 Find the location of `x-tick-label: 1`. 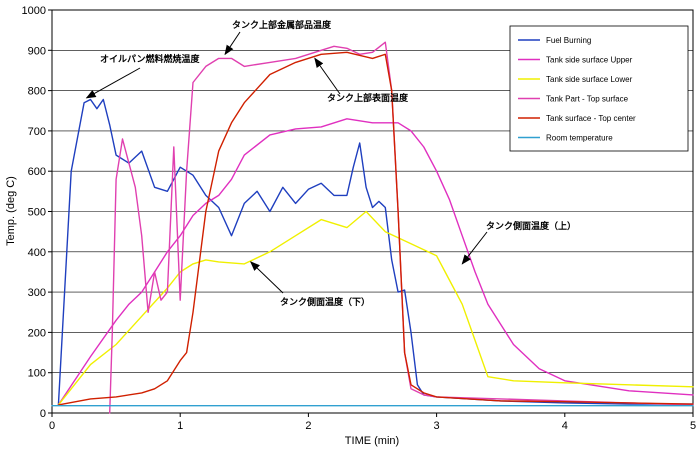

x-tick-label: 1 is located at coordinates (180, 426).